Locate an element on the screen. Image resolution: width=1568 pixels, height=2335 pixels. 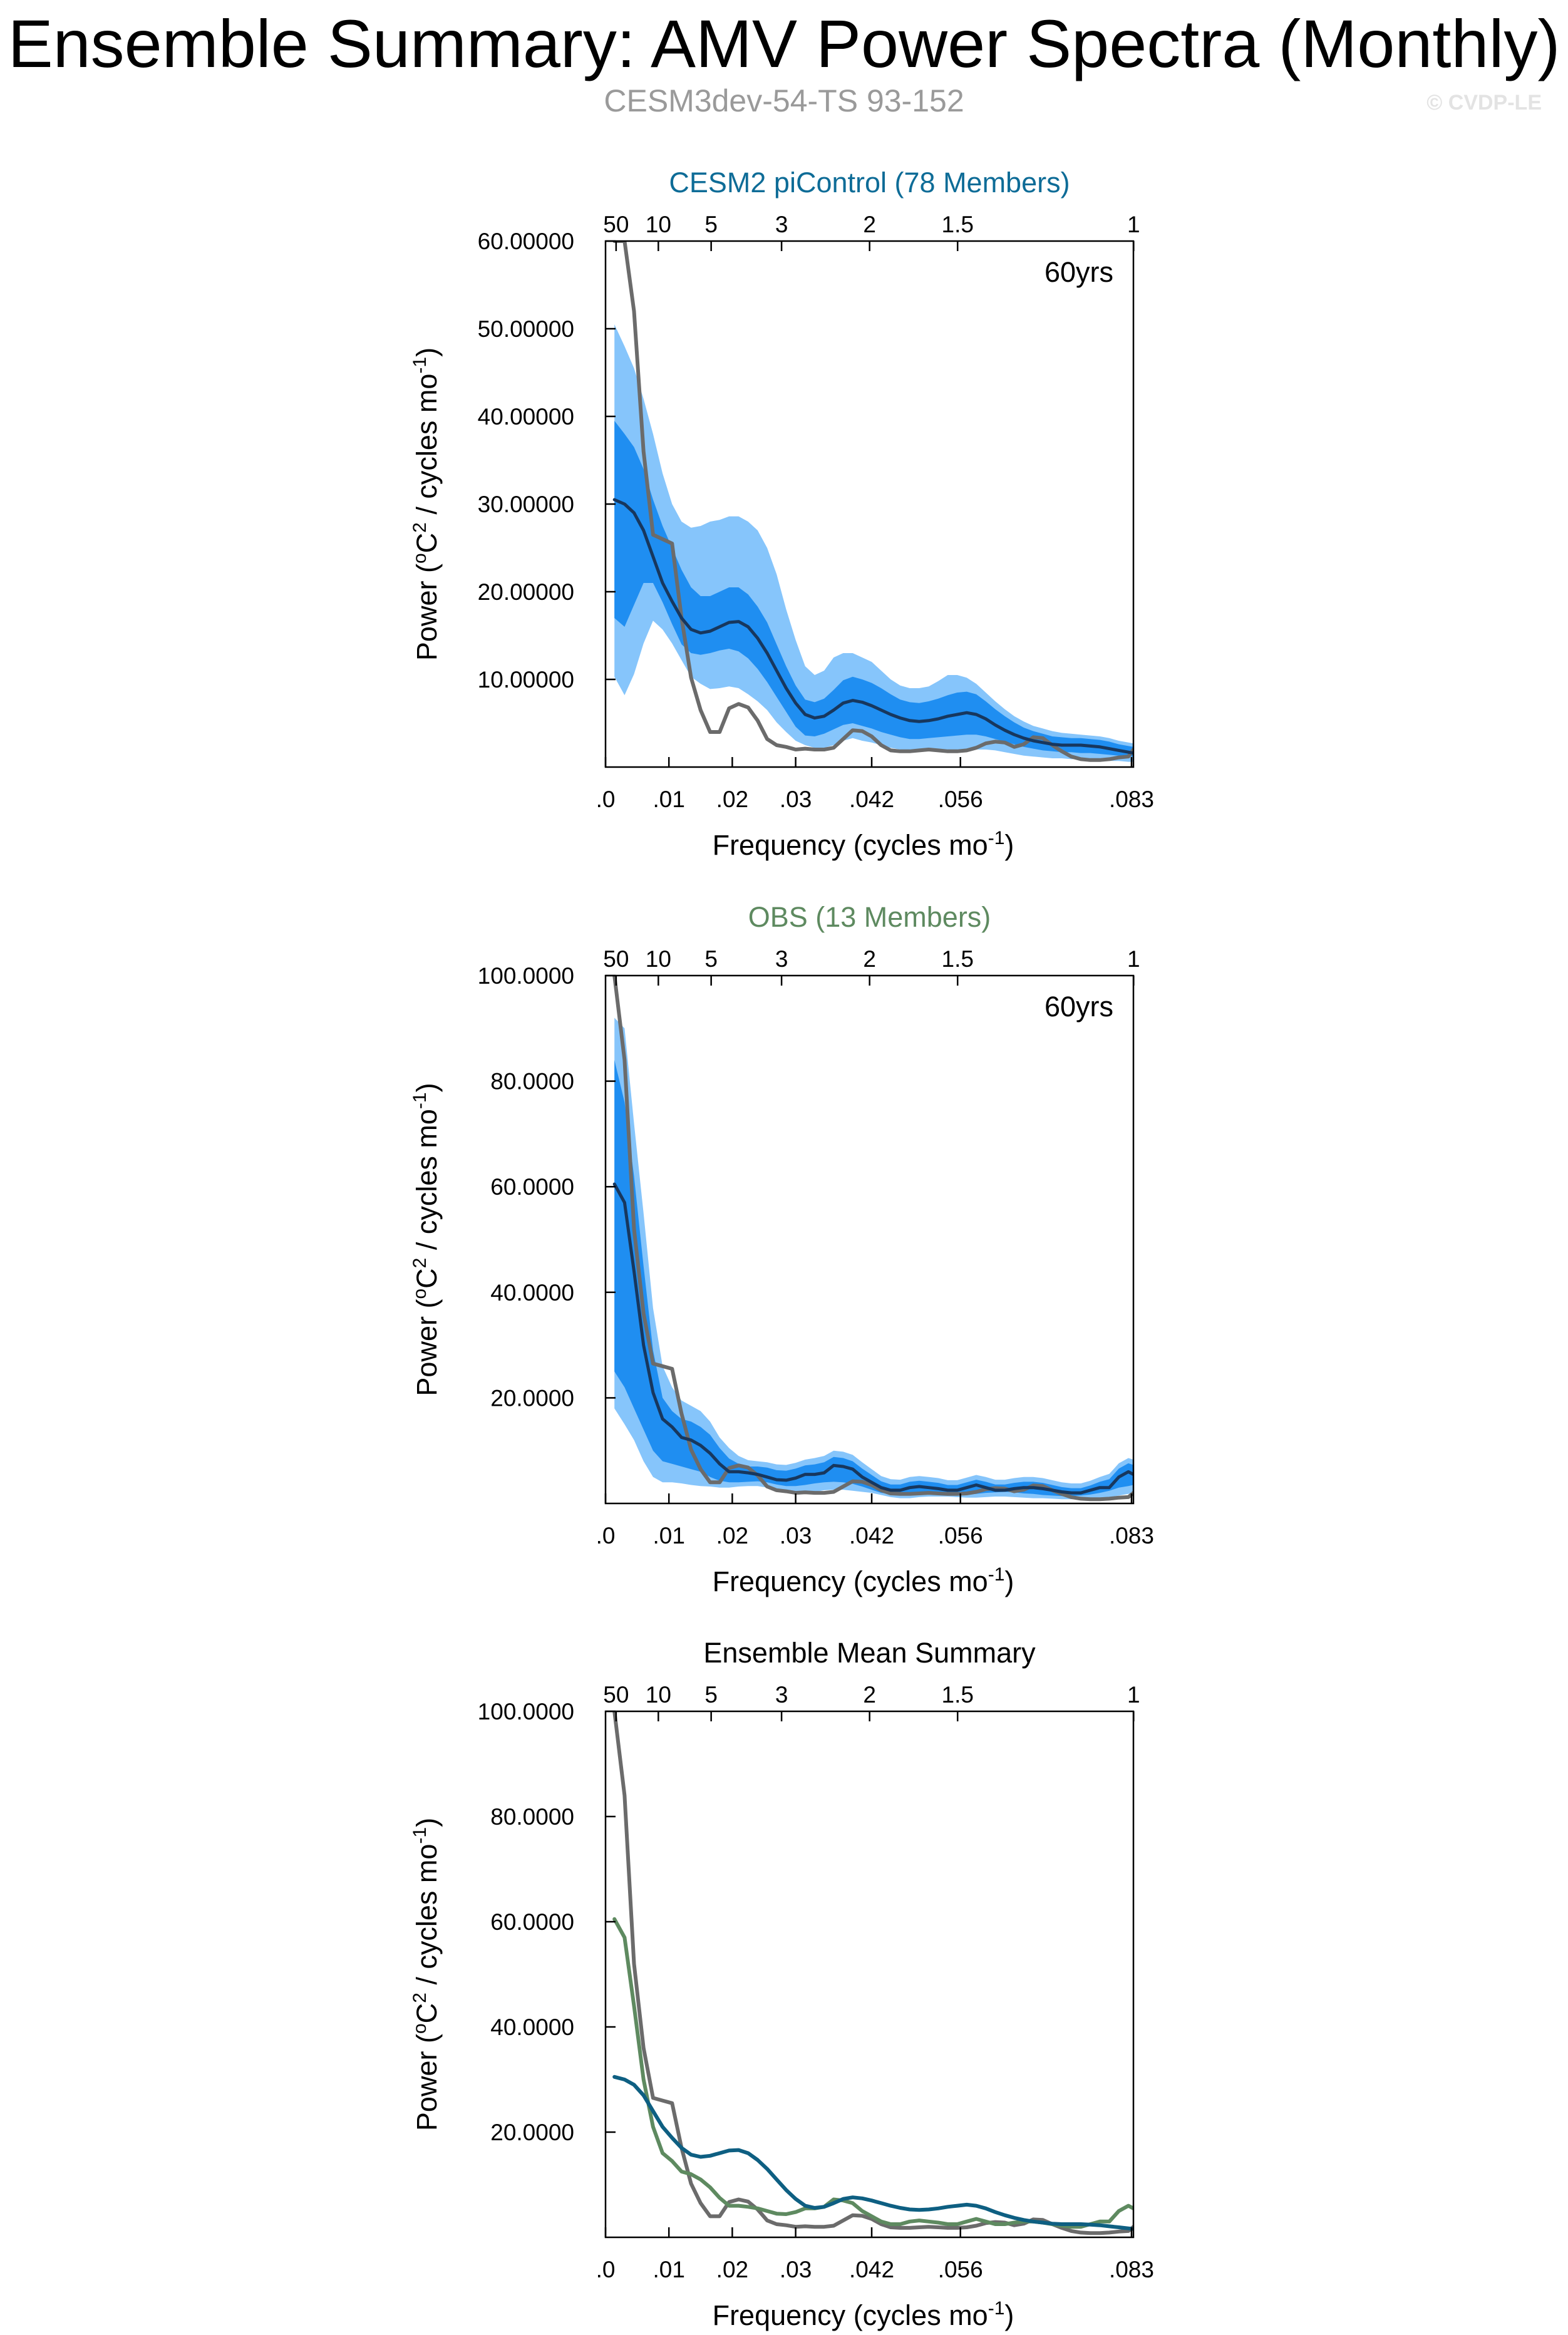
y-tick-label: 40.00000 is located at coordinates (526, 417).